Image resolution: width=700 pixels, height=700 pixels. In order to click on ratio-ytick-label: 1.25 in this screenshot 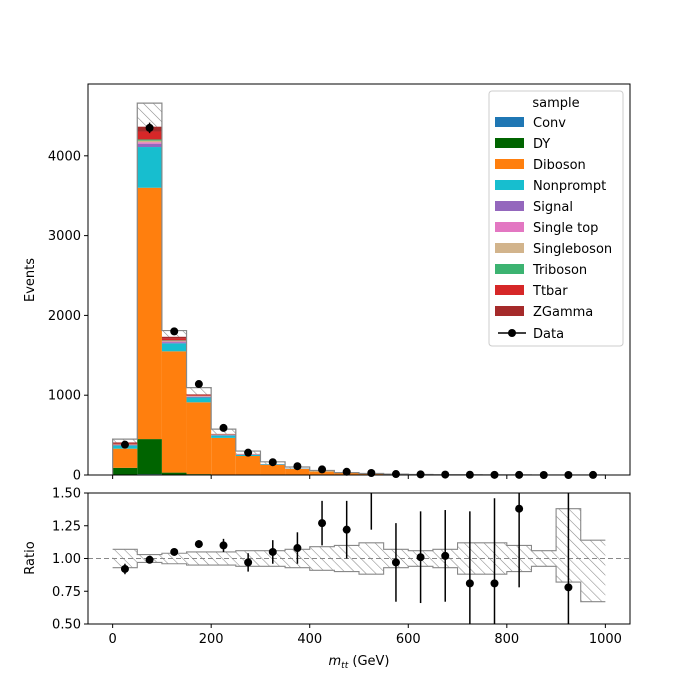, I will do `click(66, 526)`.